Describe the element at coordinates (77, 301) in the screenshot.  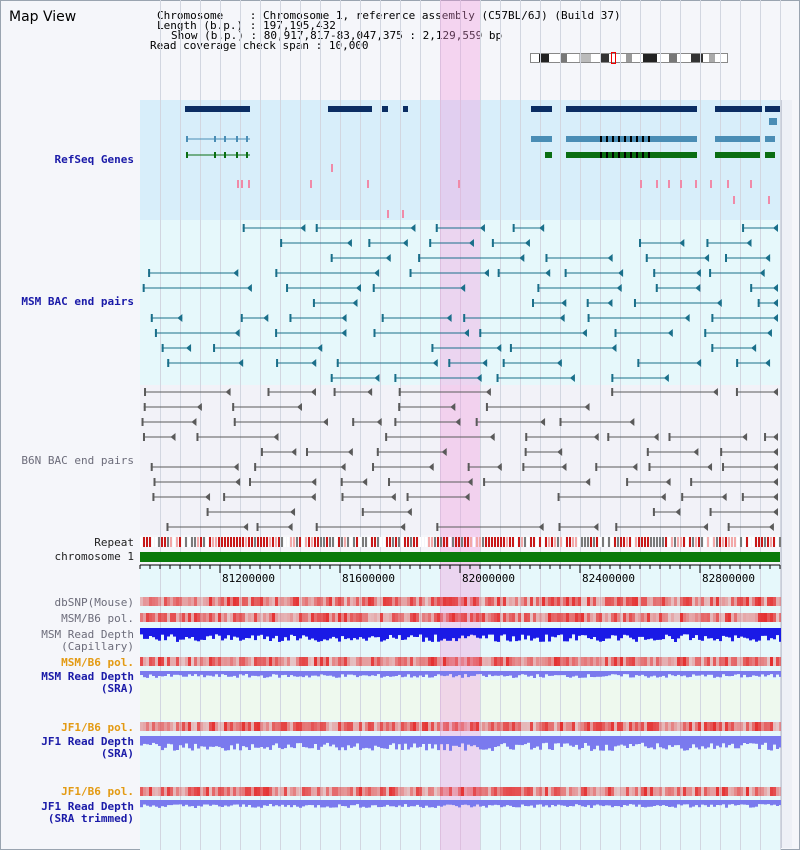
I see `track-label-msm-bac: MSM BAC end pairs` at that location.